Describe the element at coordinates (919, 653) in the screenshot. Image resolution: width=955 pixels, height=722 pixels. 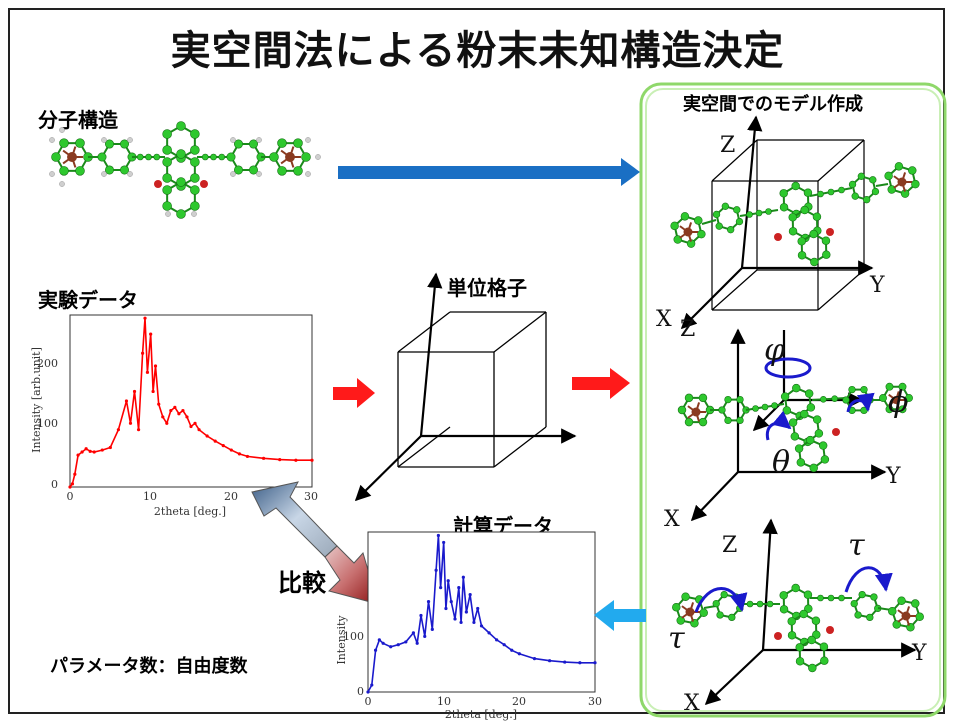
I see `axis-y-3: Y` at that location.